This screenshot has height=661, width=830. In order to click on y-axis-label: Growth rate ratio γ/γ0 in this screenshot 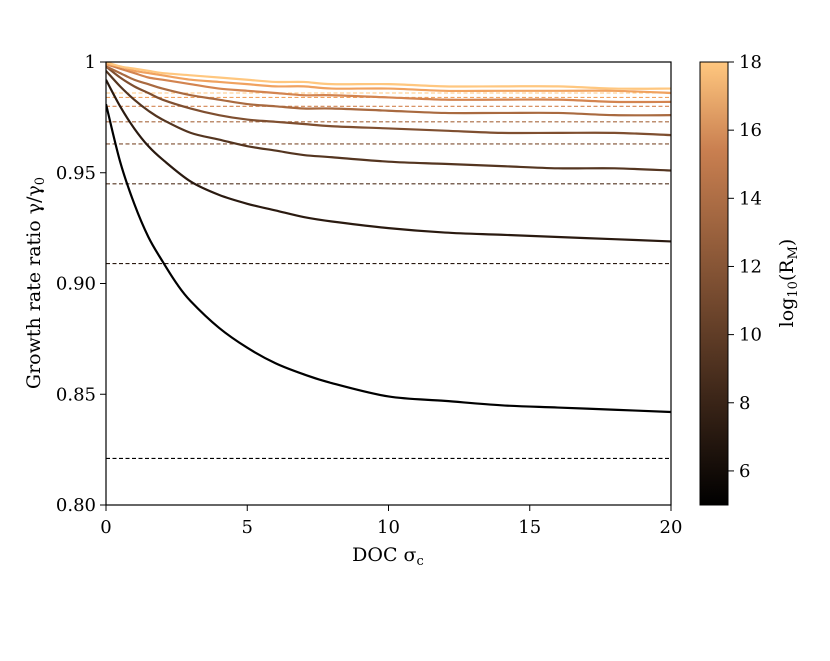, I will do `click(35, 283)`.